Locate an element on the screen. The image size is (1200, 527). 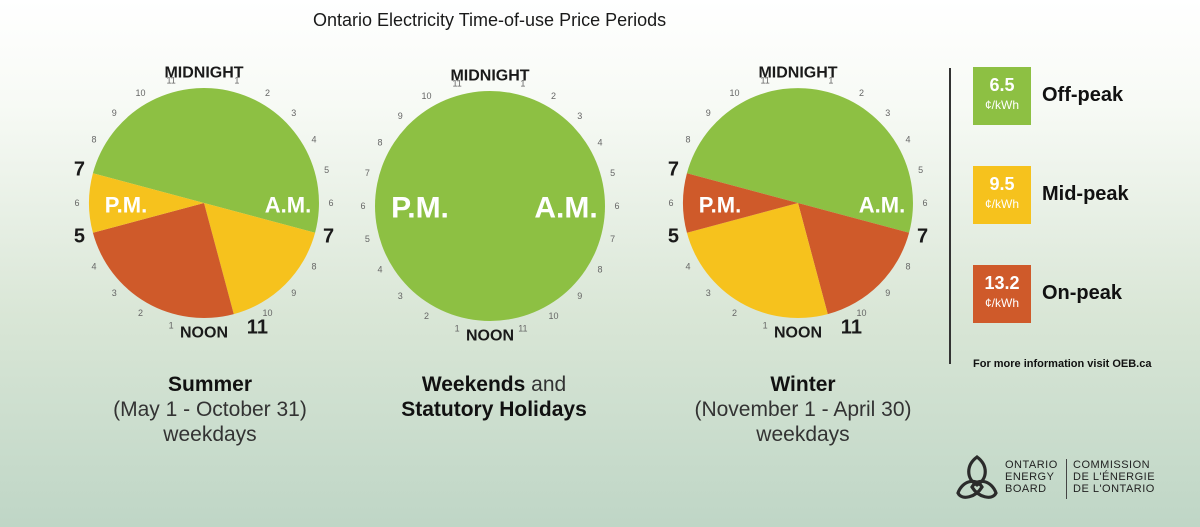
info-text: For more information visit OEB.ca is located at coordinates (1062, 364).